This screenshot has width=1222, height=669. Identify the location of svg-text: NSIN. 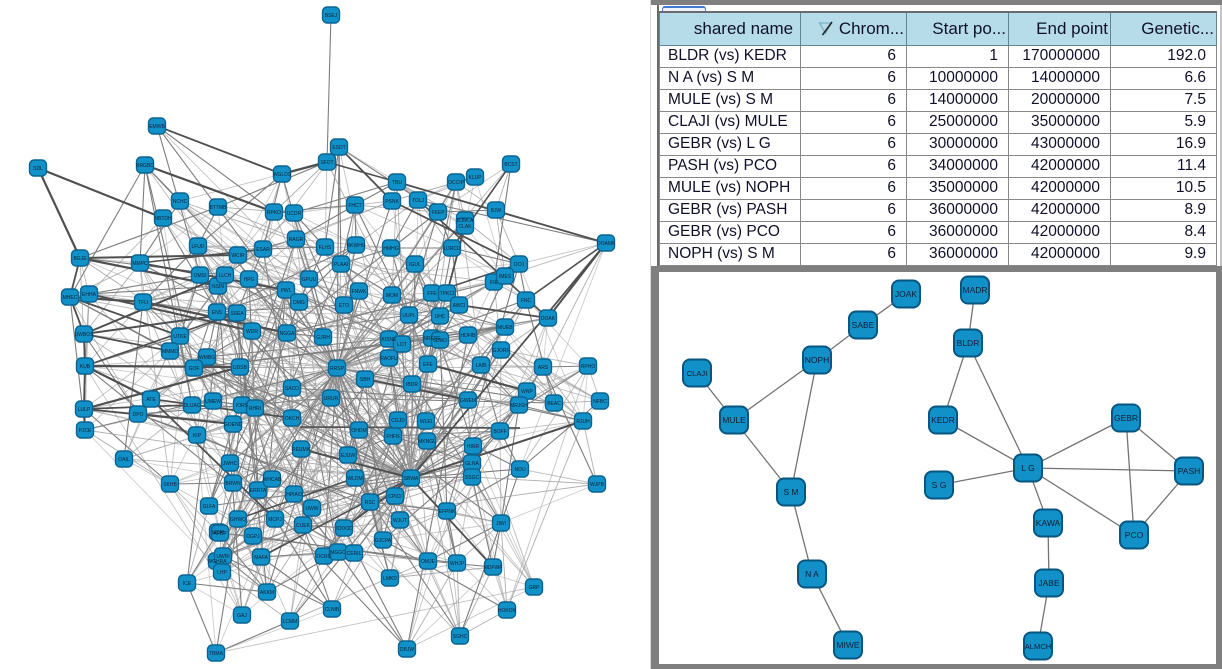
(218, 287).